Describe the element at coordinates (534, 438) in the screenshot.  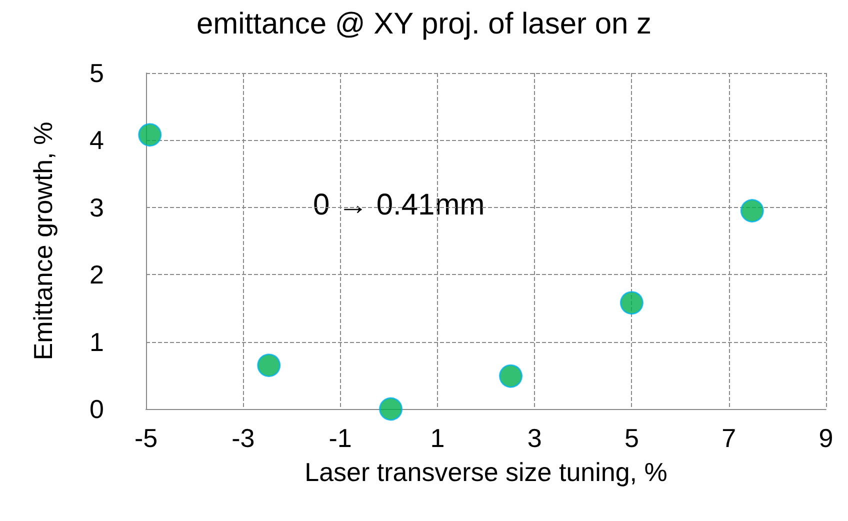
I see `x-tick-label: 3` at that location.